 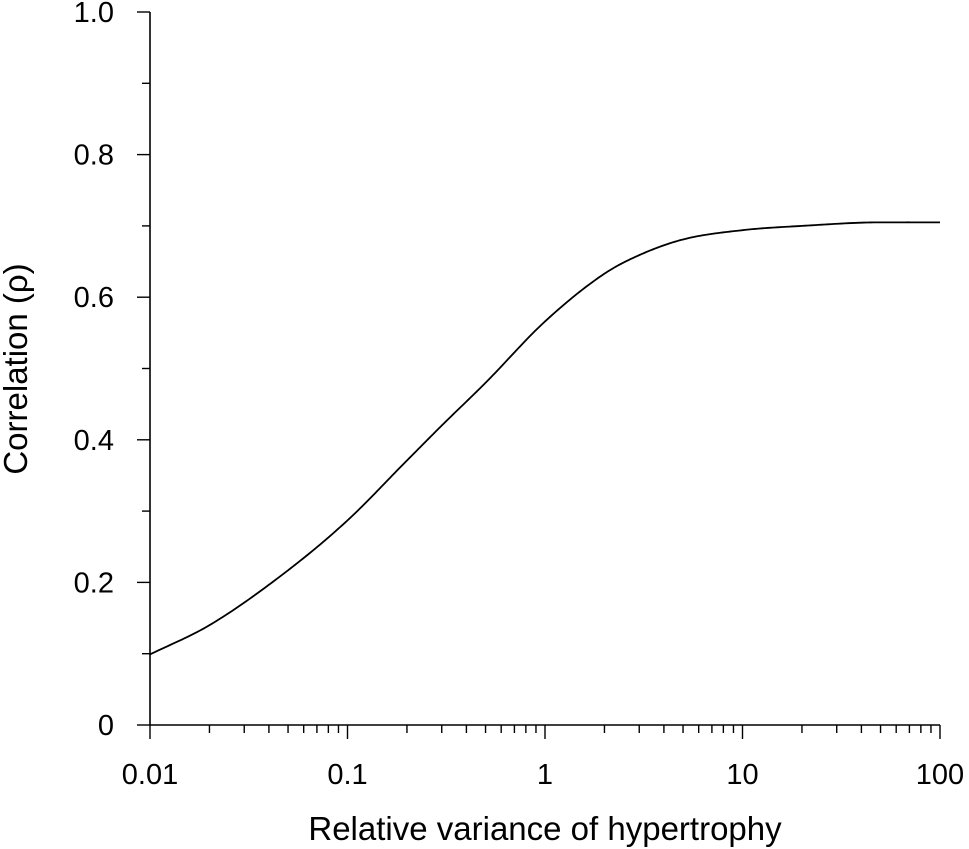 I want to click on y-tick-label: 0.4, so click(x=94, y=441).